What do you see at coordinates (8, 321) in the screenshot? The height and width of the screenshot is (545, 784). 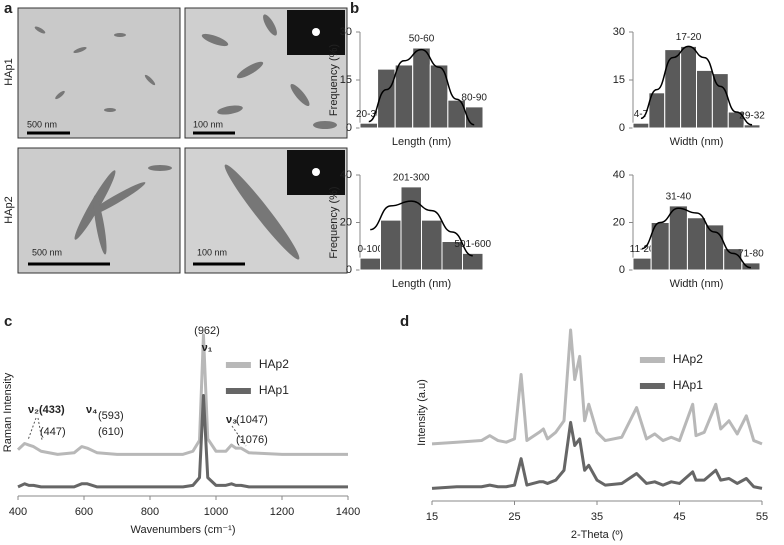 I see `panel-label: c` at bounding box center [8, 321].